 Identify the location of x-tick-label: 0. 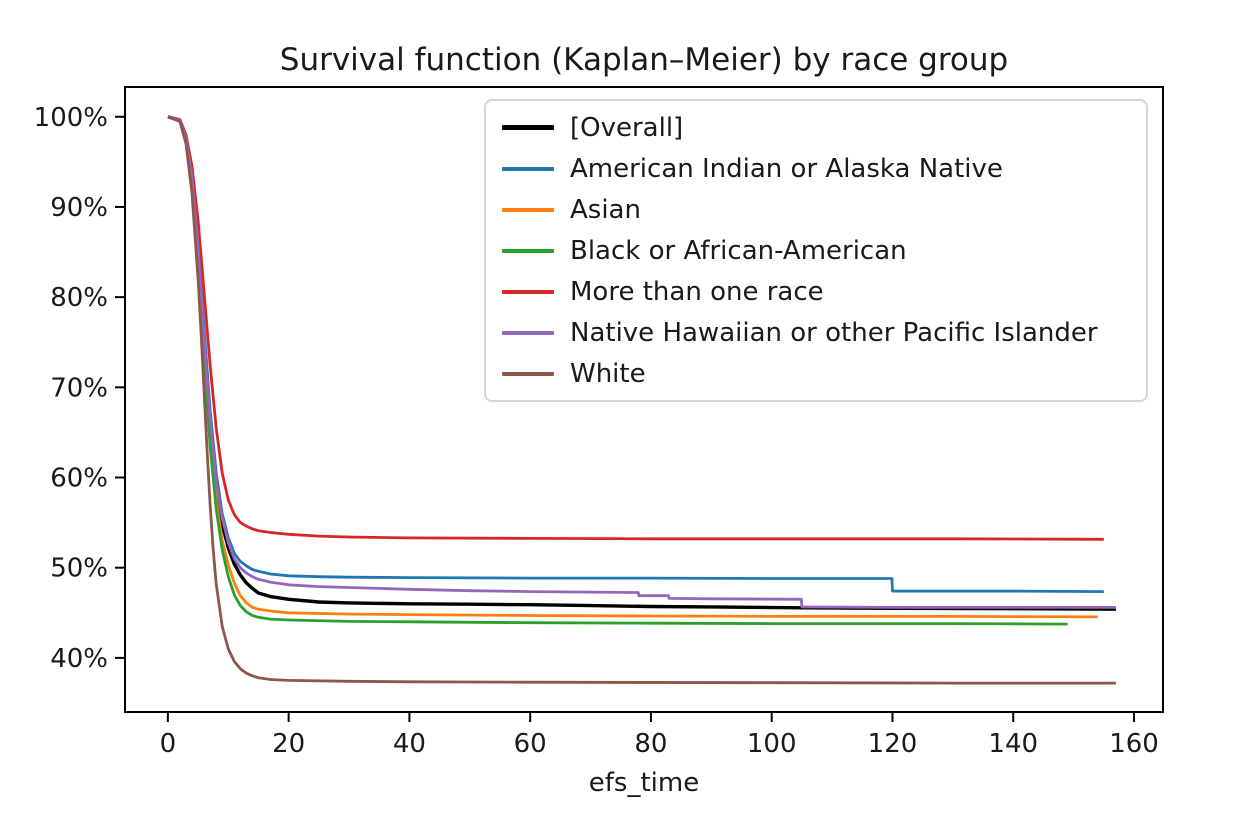
(168, 744).